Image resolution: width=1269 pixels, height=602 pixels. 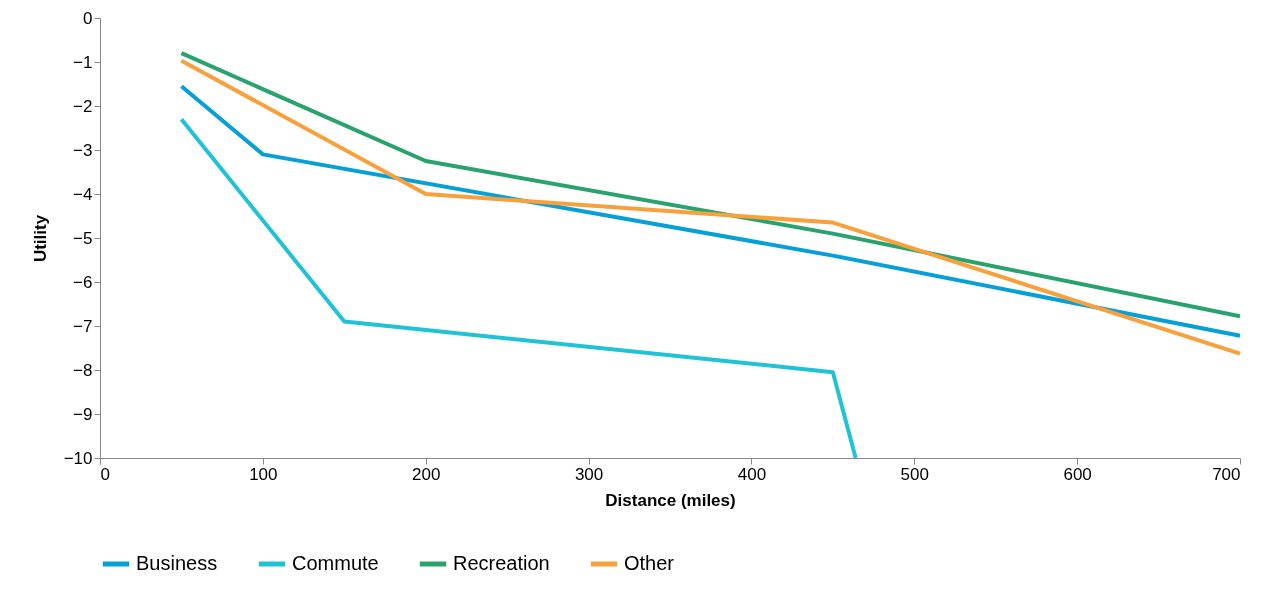 I want to click on x-tick-label: 200, so click(x=426, y=474).